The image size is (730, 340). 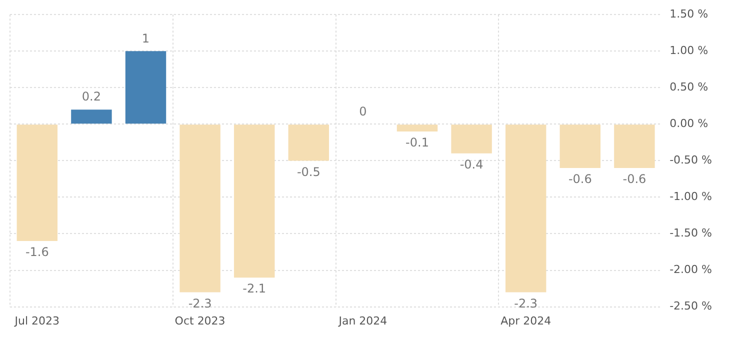 What do you see at coordinates (691, 160) in the screenshot?
I see `y-tick-label: -0.50 %` at bounding box center [691, 160].